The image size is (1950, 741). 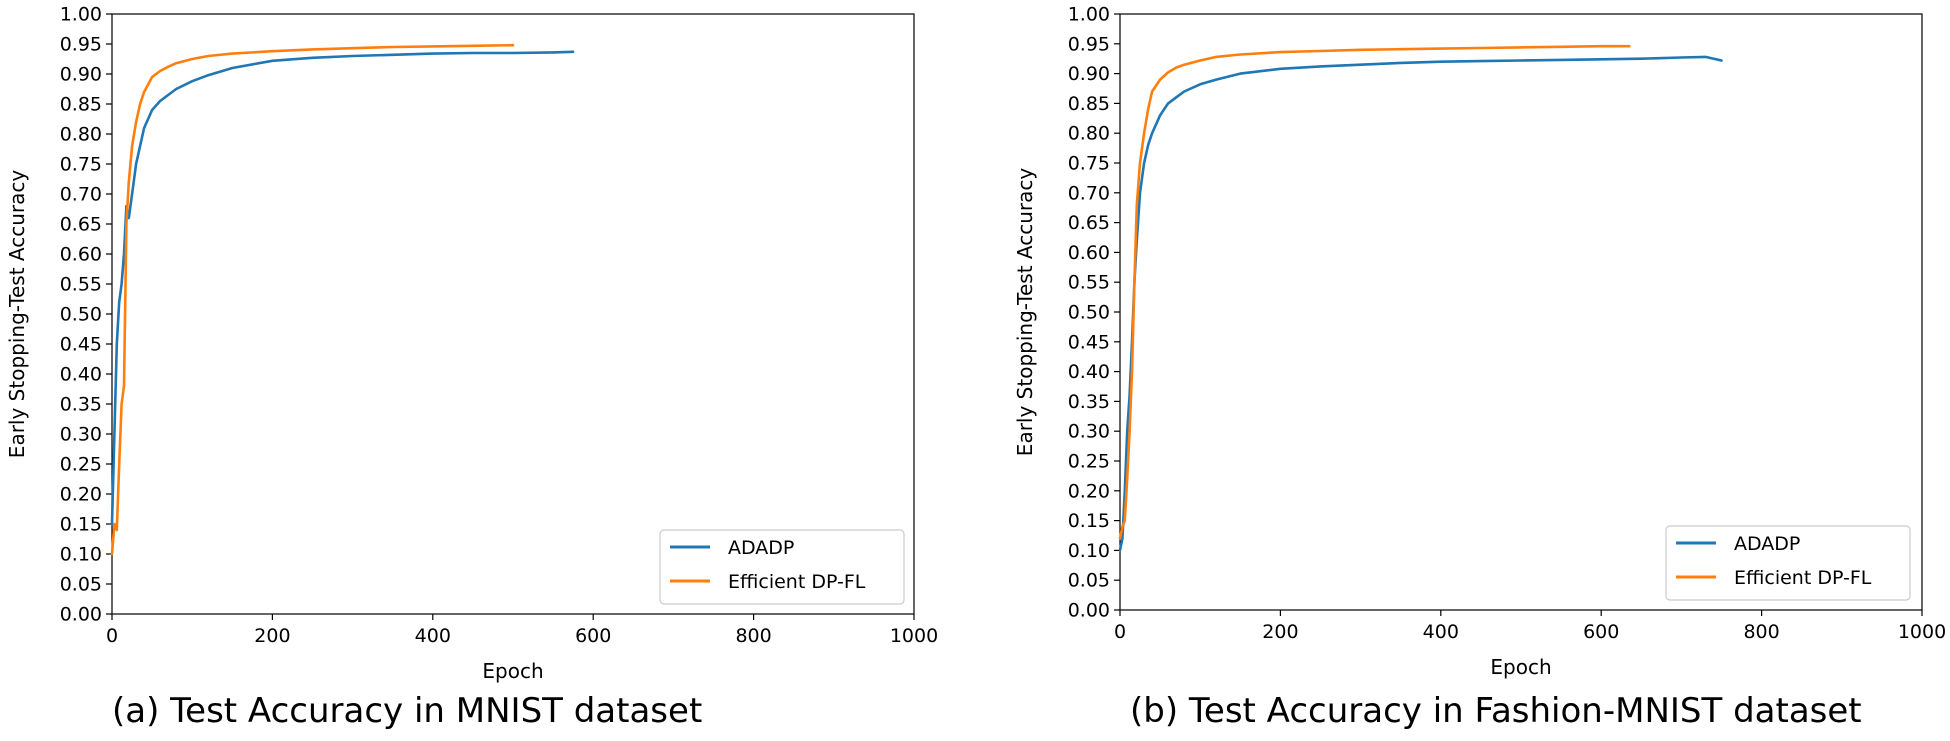 I want to click on legend-label-a-0: ADADP, so click(x=761, y=548).